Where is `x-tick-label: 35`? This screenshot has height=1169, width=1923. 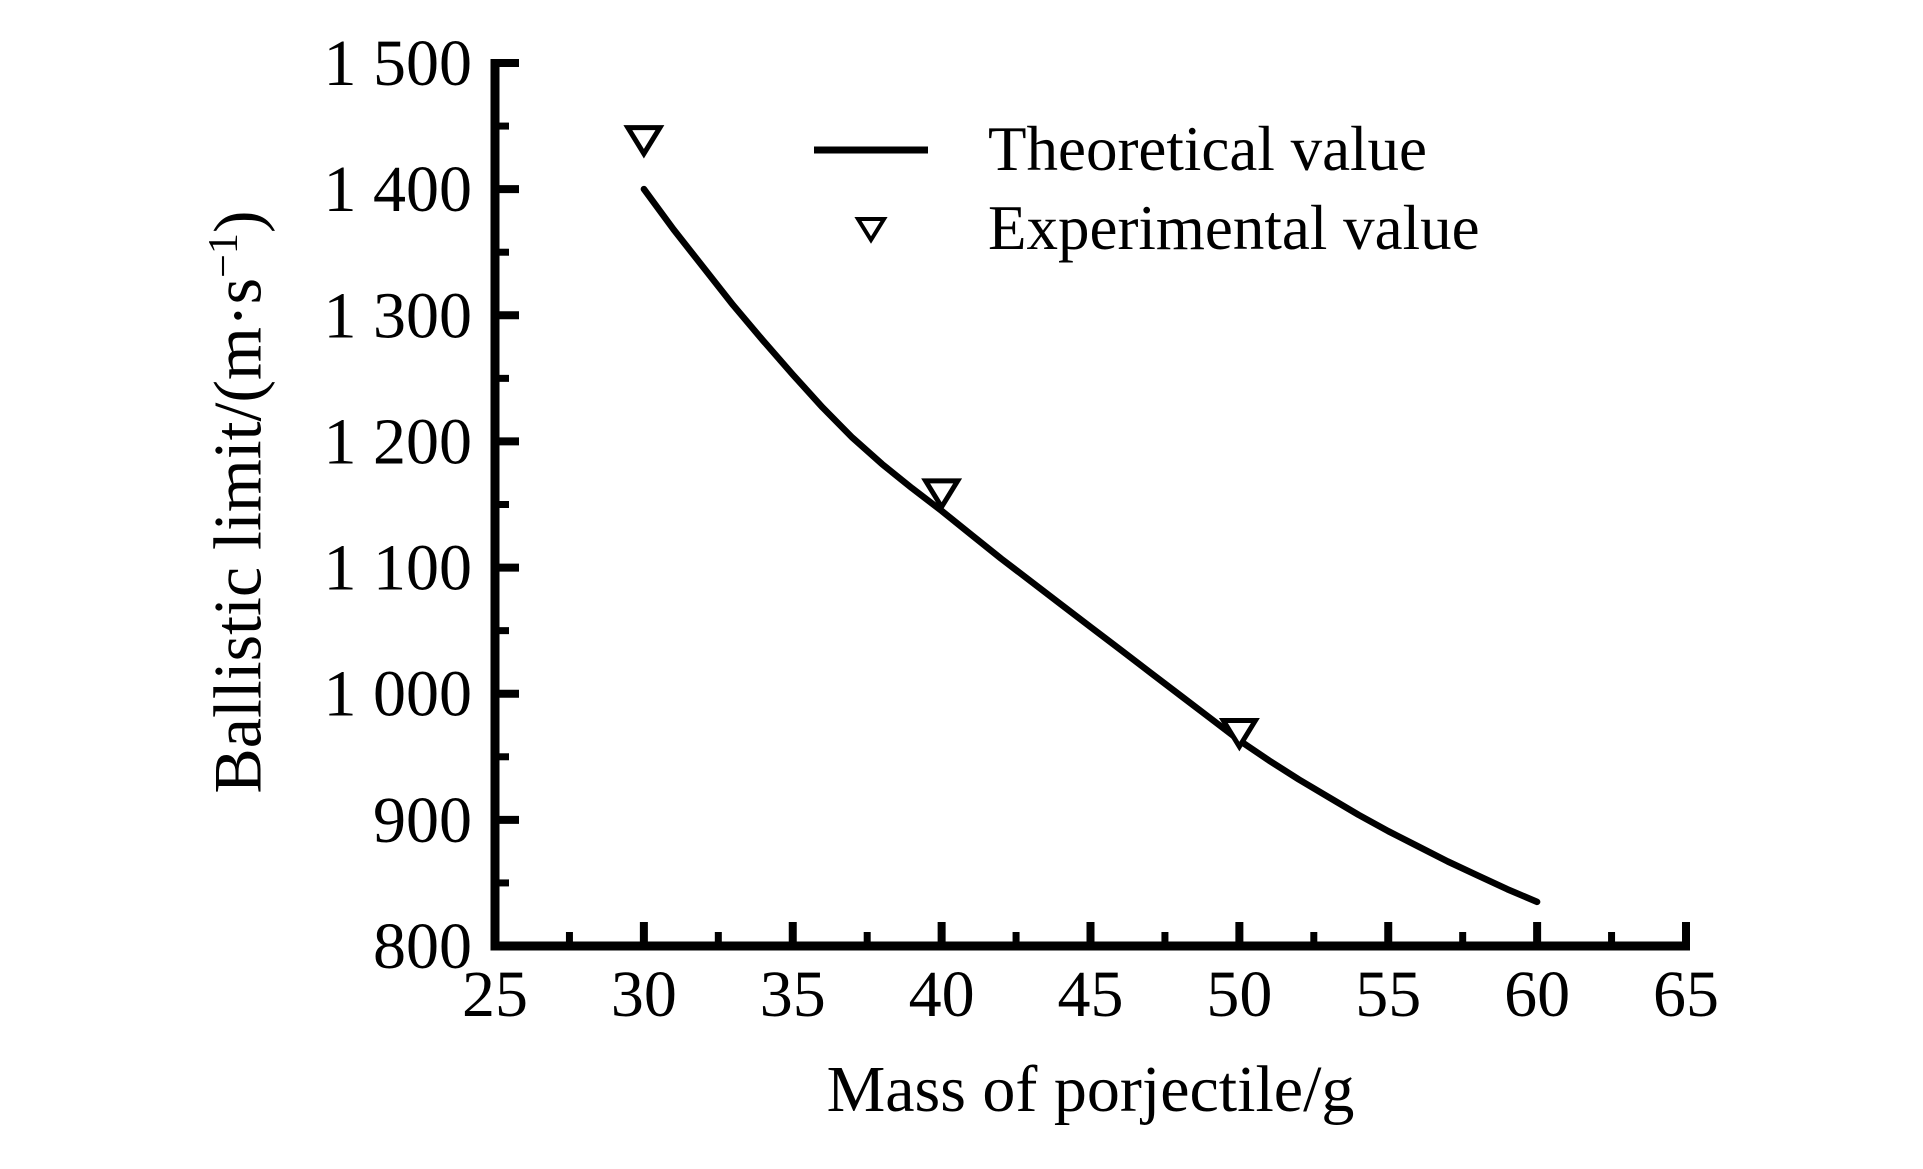 x-tick-label: 35 is located at coordinates (793, 994).